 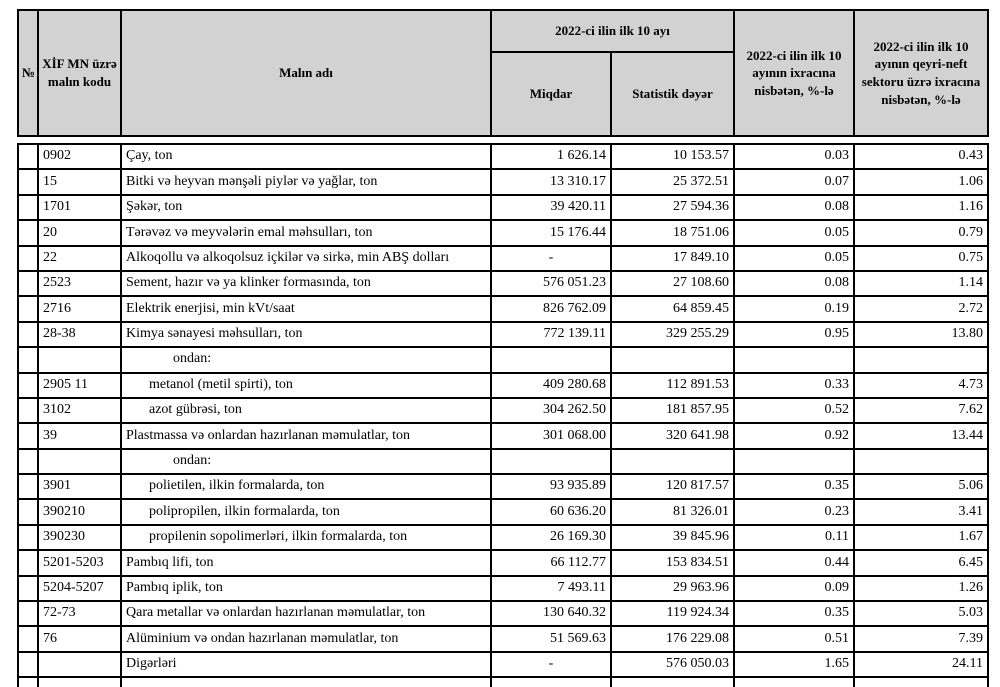 I want to click on statistical-value-cell: 576 050.03, so click(x=672, y=664).